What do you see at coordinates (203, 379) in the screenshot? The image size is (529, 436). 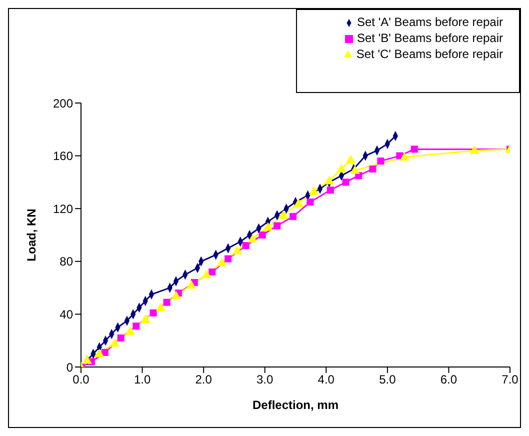 I see `x-tick-label: 2.0` at bounding box center [203, 379].